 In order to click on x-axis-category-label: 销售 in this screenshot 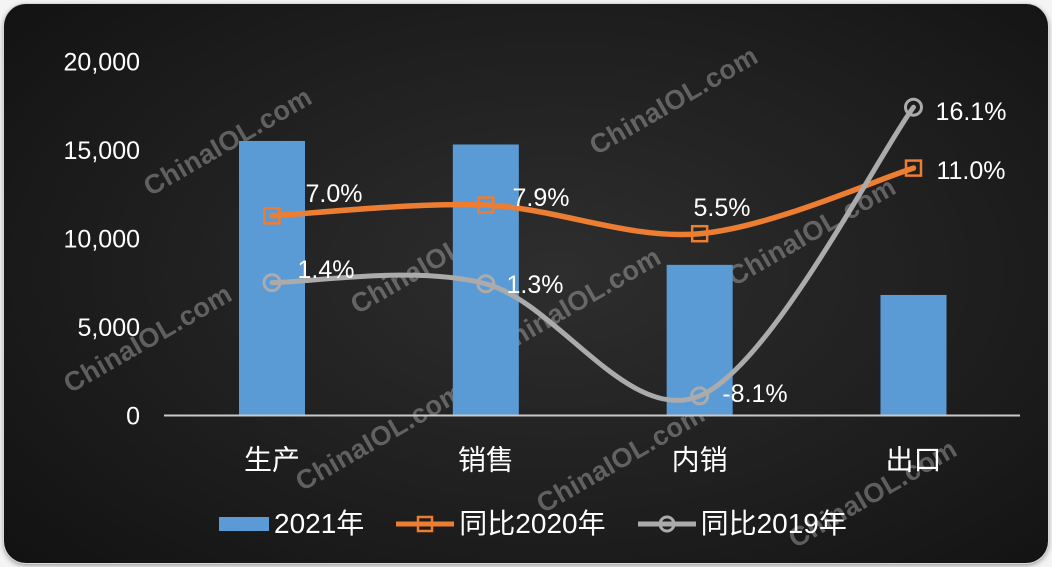, I will do `click(486, 460)`.